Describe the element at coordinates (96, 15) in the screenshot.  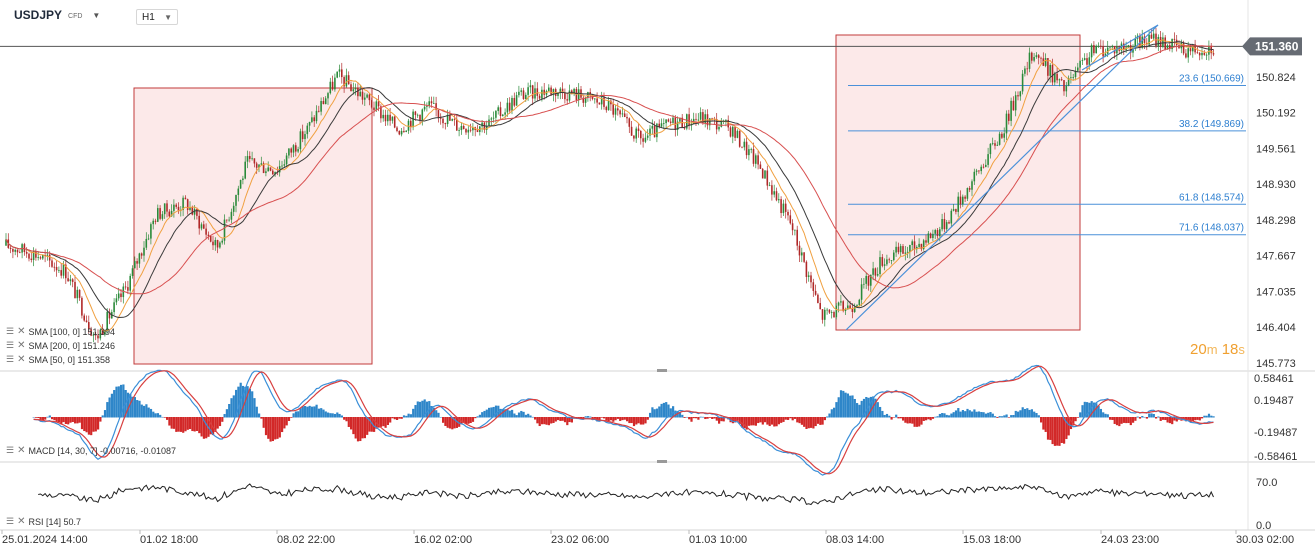
I see `symbol-dropdown-icon: ▼` at that location.